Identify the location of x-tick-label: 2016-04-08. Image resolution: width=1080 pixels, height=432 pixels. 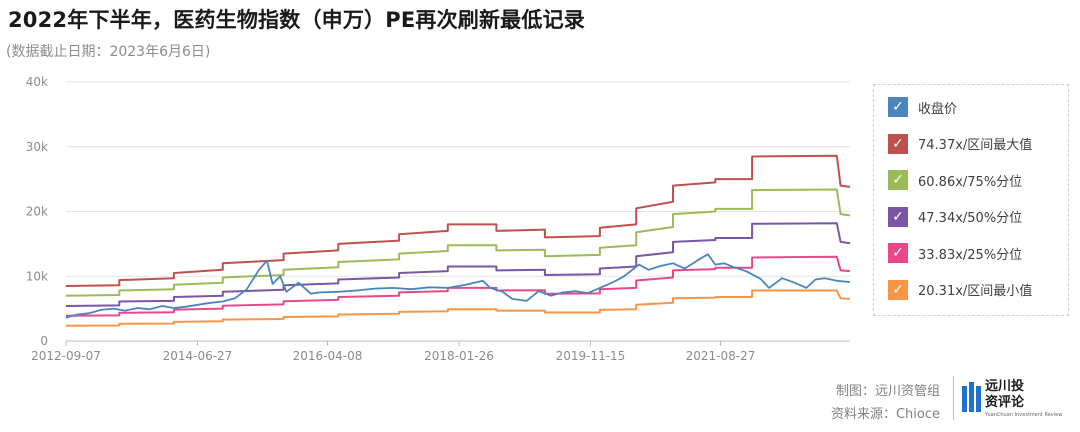
(328, 356).